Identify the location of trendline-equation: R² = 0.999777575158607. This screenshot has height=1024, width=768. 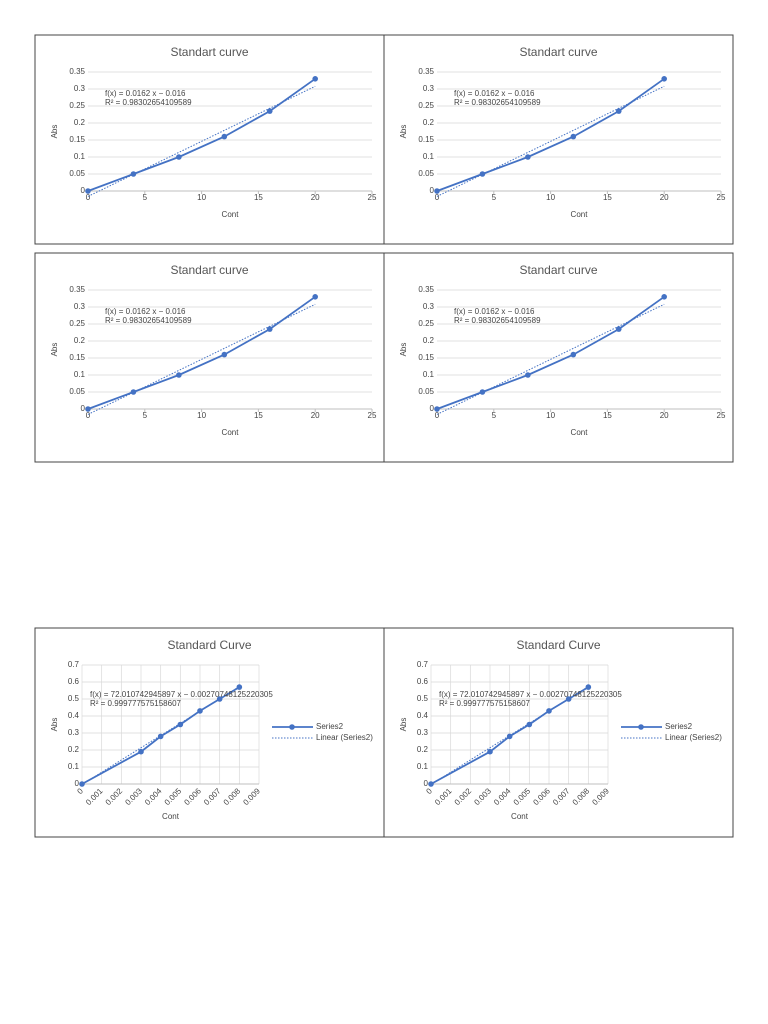
(136, 703).